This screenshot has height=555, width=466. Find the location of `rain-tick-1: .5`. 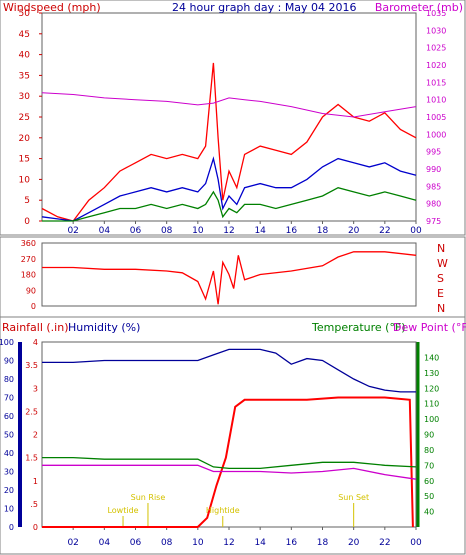

rain-tick-1: .5 is located at coordinates (34, 504).